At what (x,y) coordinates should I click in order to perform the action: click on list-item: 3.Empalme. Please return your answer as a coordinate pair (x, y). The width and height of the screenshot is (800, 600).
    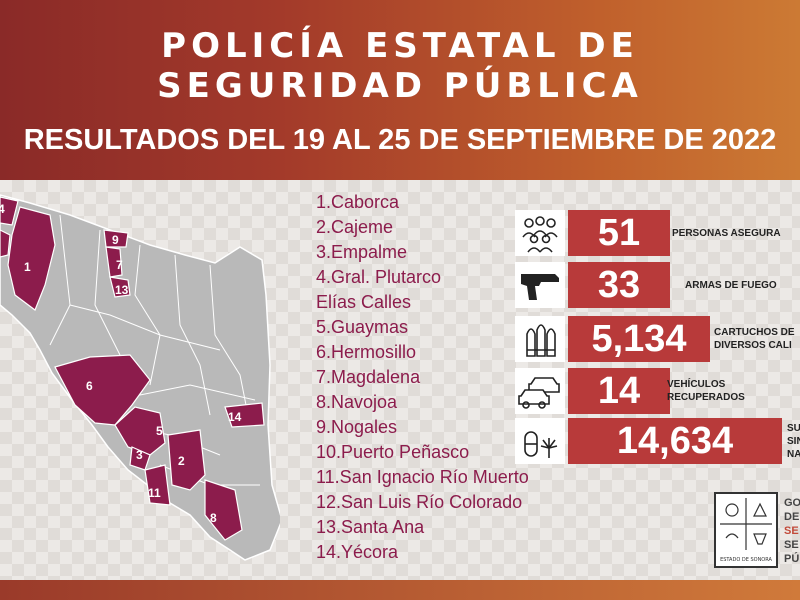
    Looking at the image, I should click on (362, 252).